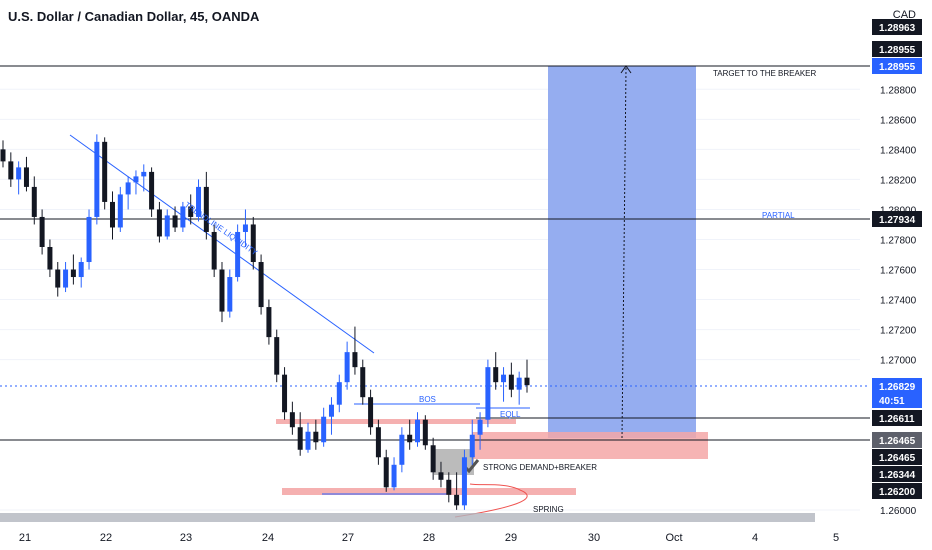 This screenshot has height=550, width=932. I want to click on price-tag-label: 1.28955, so click(897, 67).